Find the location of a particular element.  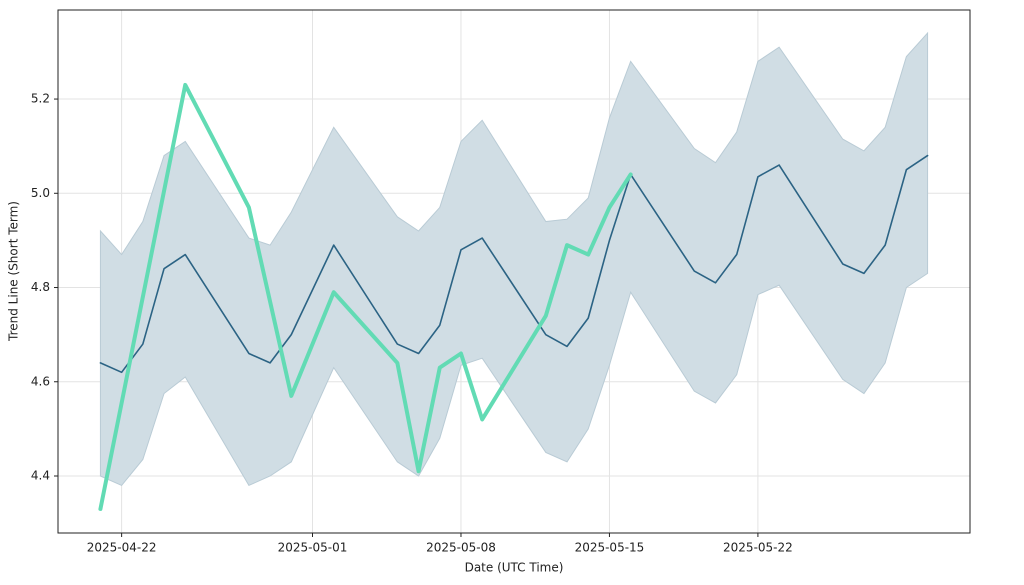

y-tick-label: 4.8 is located at coordinates (40, 287).